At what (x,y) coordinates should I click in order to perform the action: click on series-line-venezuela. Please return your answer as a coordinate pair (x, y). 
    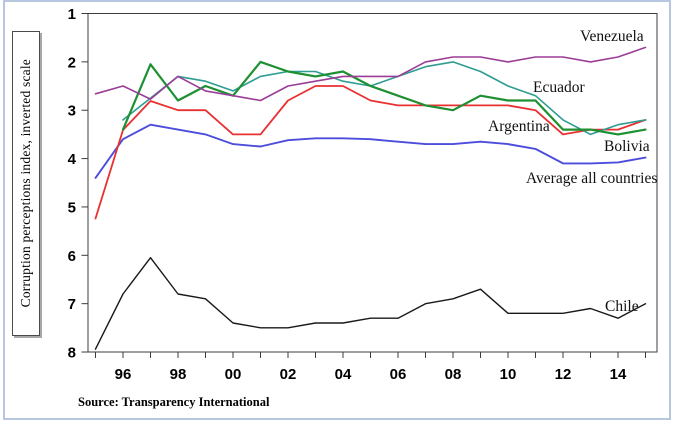
    Looking at the image, I should click on (370, 74).